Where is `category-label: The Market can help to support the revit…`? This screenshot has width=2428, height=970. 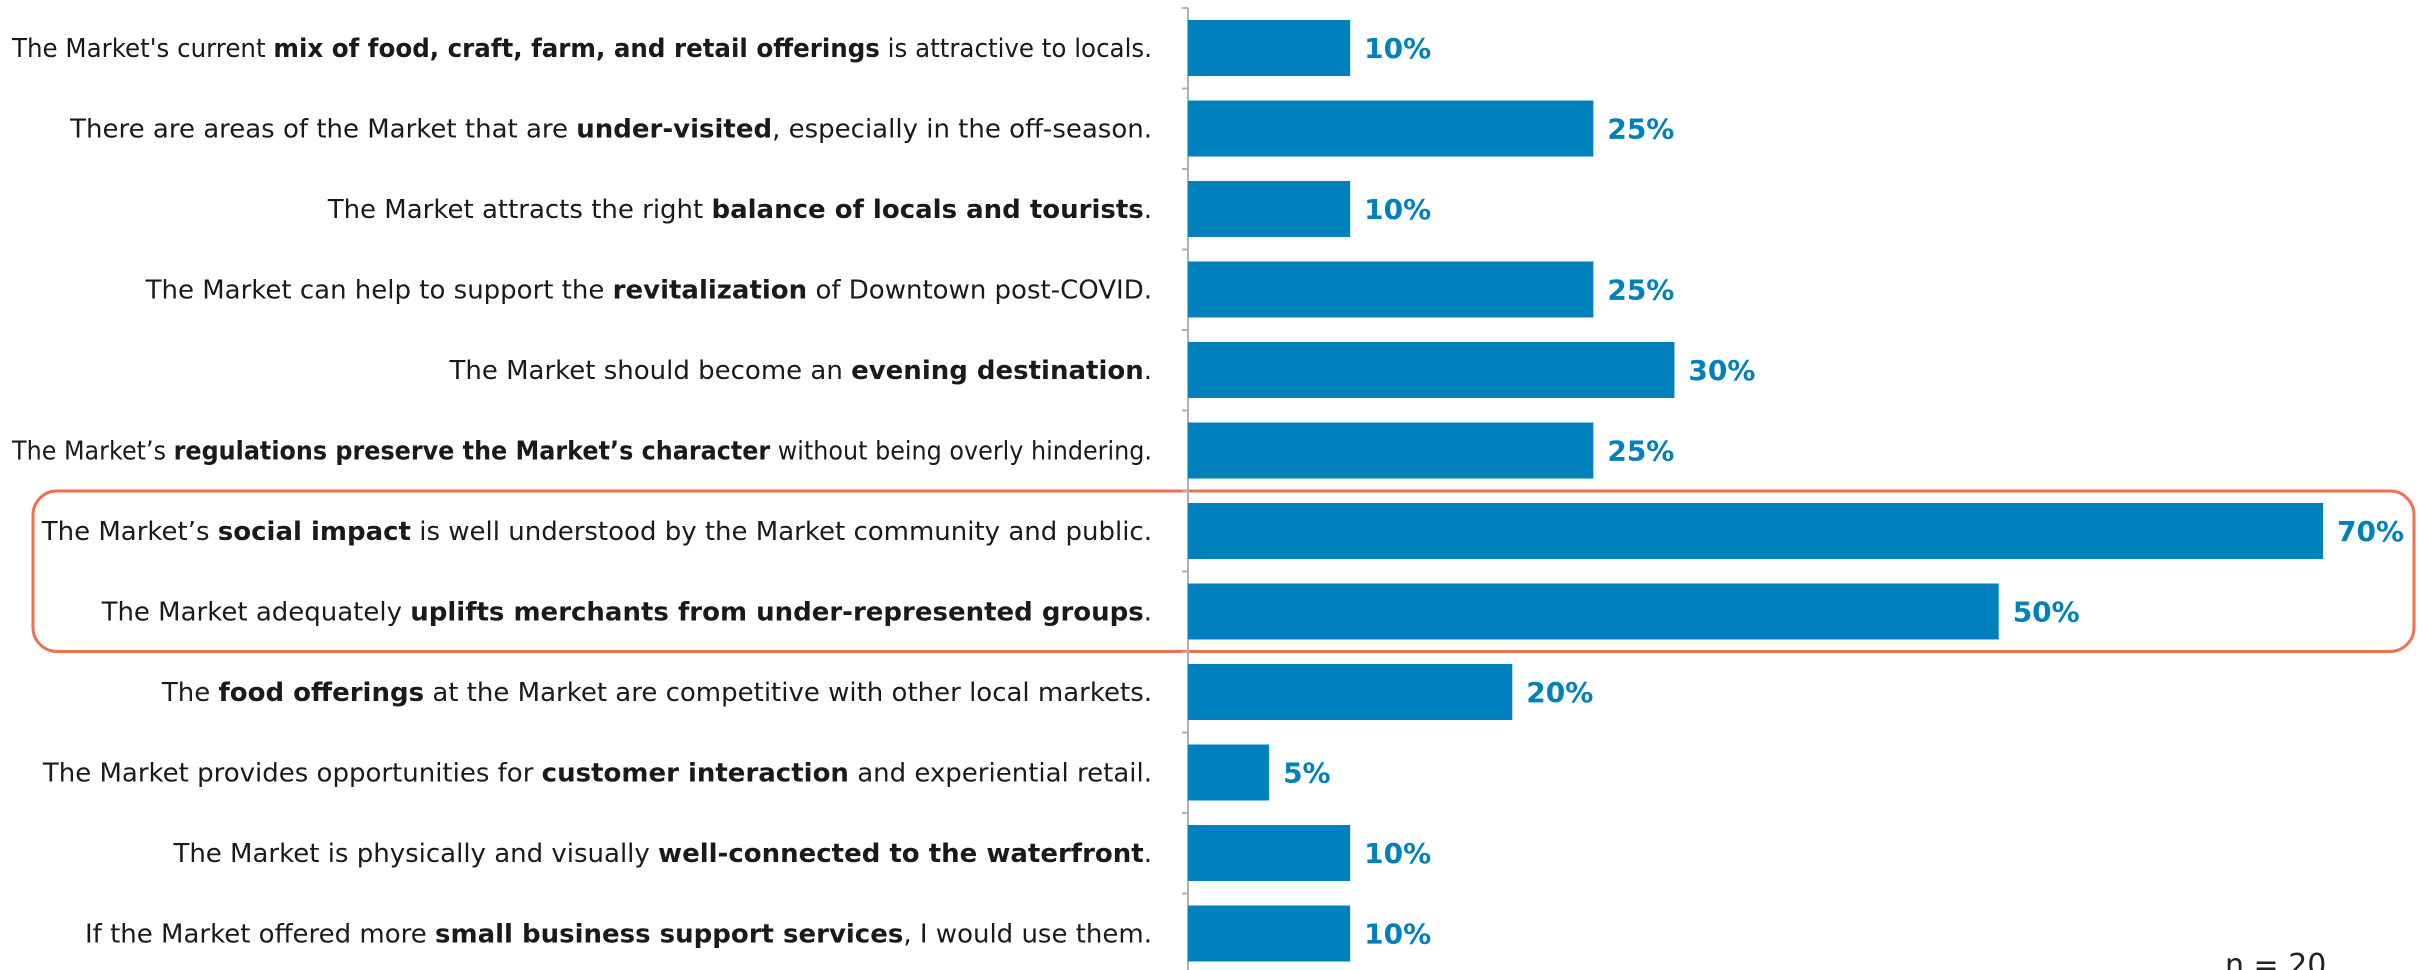 category-label: The Market can help to support the revit… is located at coordinates (648, 291).